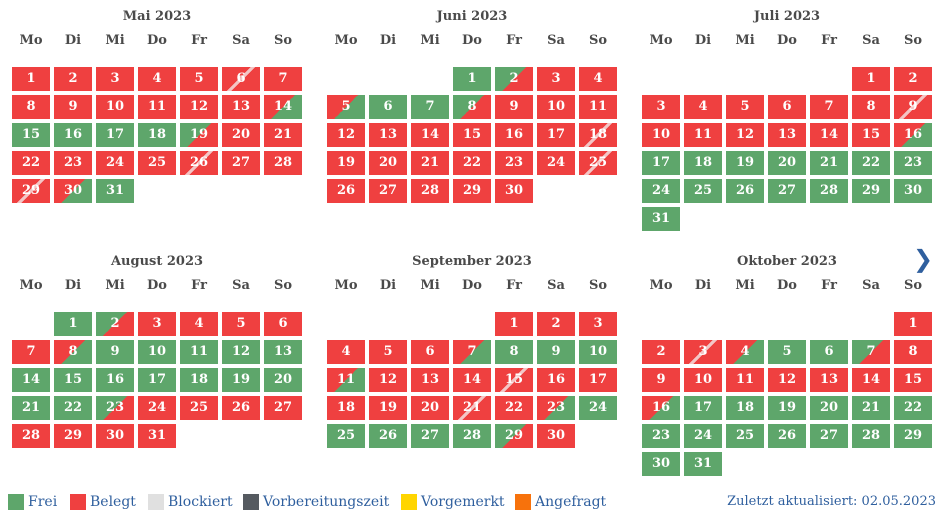 This screenshot has width=950, height=517. I want to click on next-months-button: ❯, so click(923, 259).